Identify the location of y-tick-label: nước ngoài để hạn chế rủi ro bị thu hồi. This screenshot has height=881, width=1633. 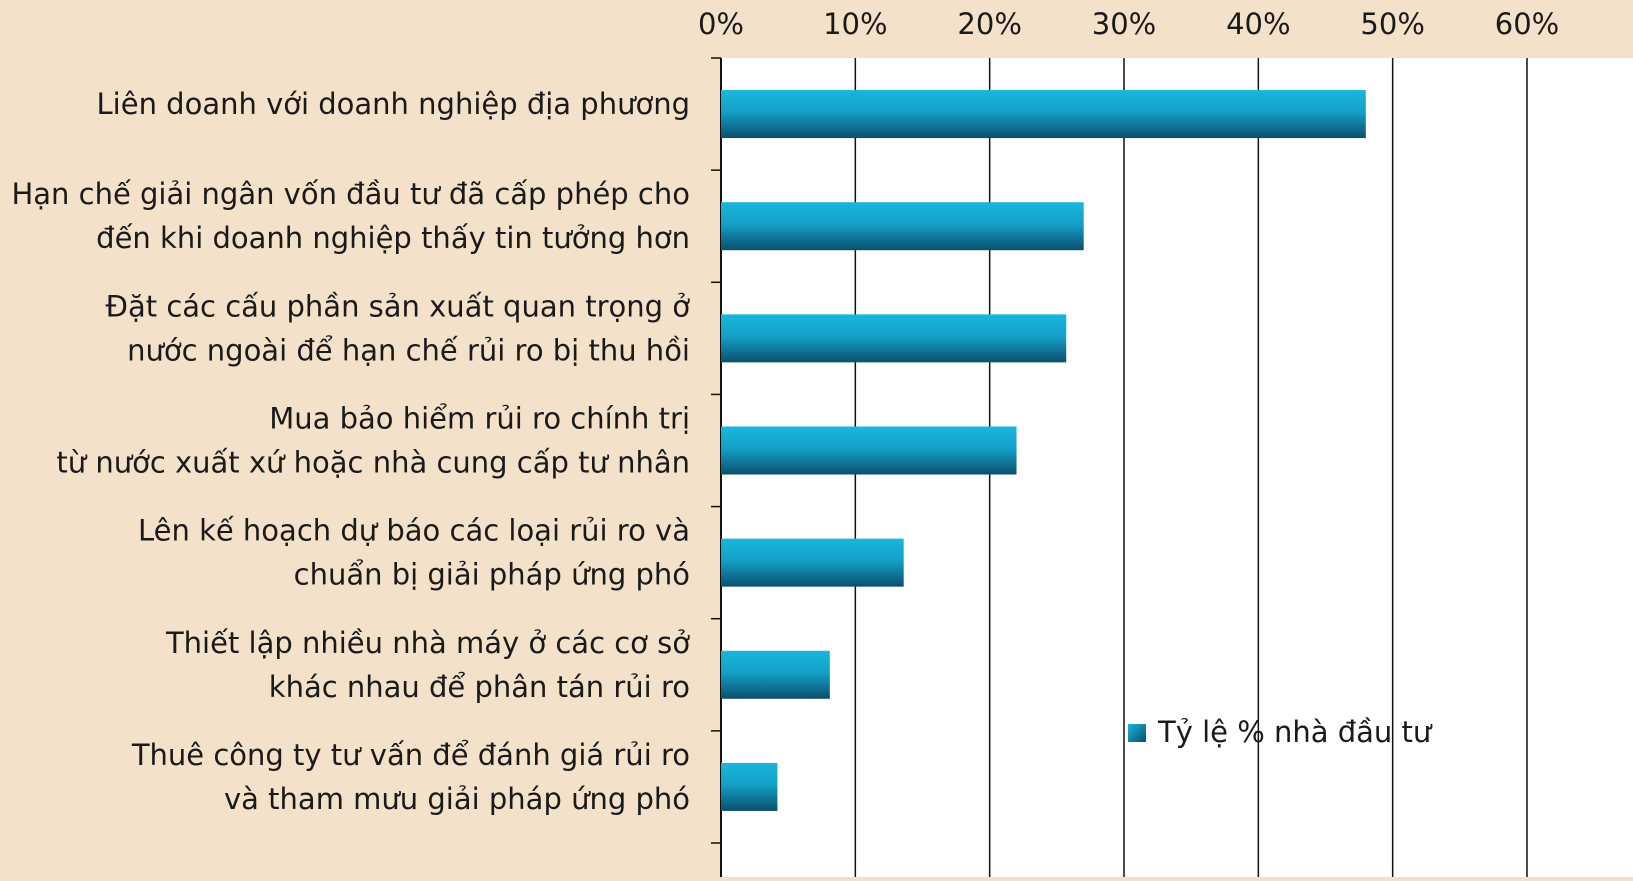
(408, 350).